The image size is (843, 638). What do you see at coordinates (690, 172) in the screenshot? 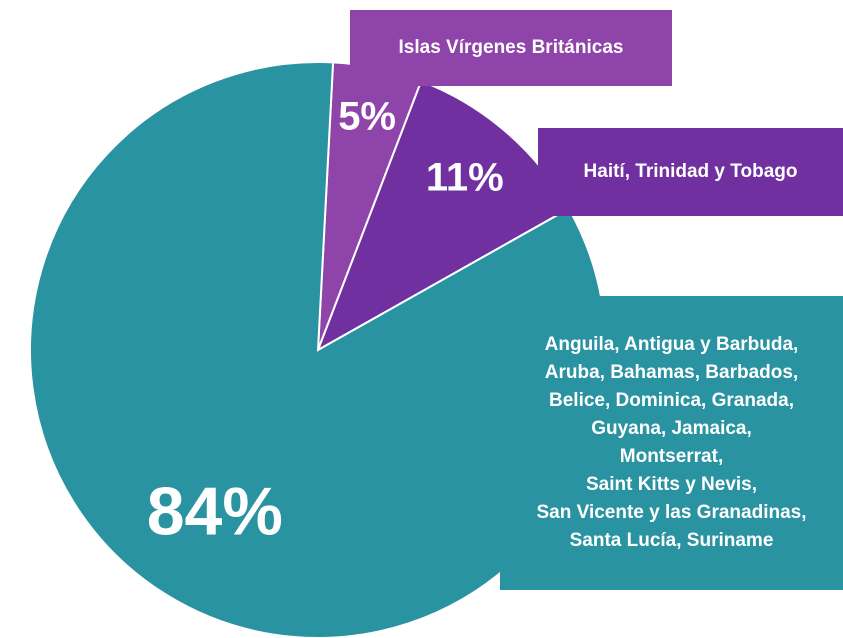
I see `slice-label: Haití, Trinidad y Tobago` at bounding box center [690, 172].